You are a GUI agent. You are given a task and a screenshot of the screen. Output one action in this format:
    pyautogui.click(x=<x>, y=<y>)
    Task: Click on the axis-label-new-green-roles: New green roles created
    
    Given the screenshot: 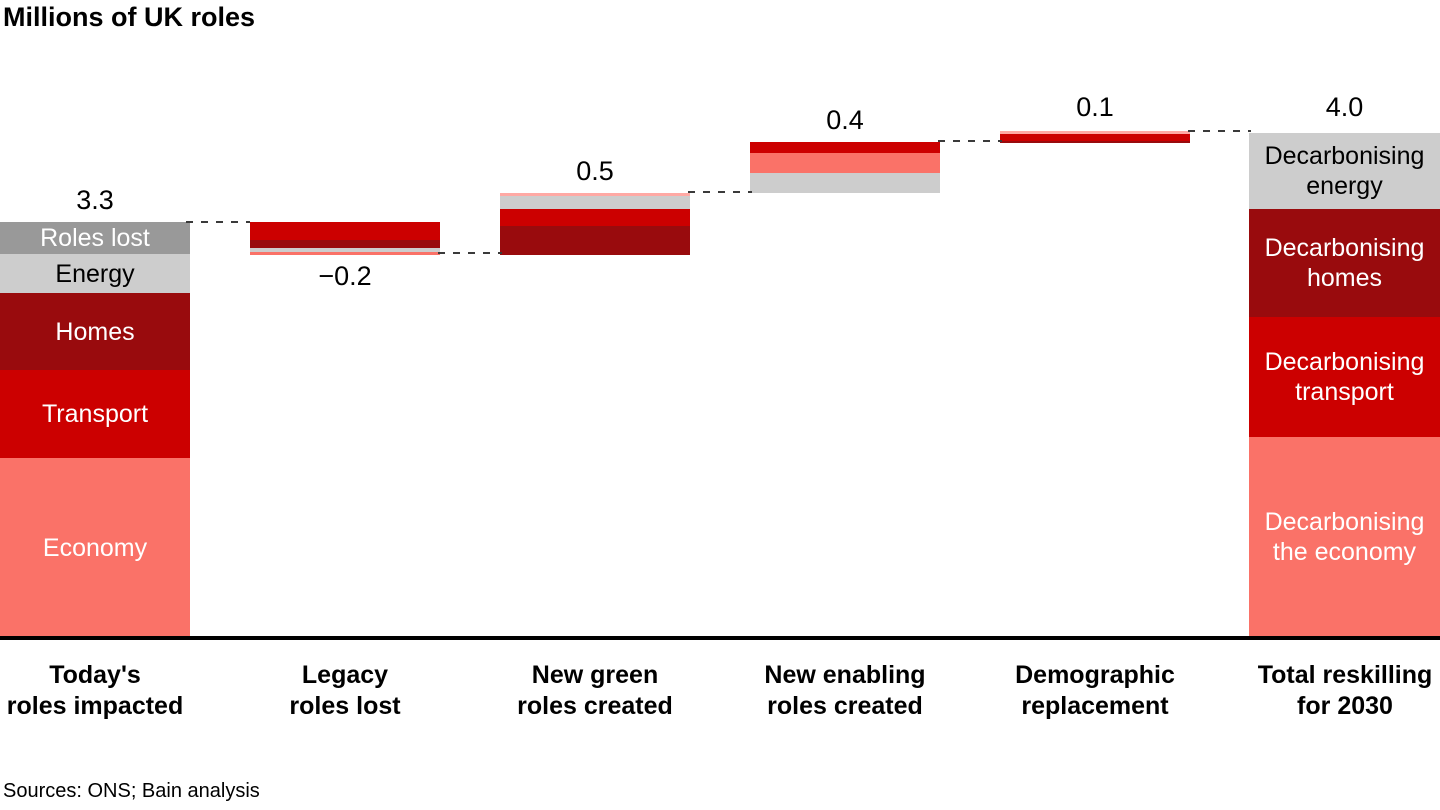 What is the action you would take?
    pyautogui.click(x=595, y=691)
    